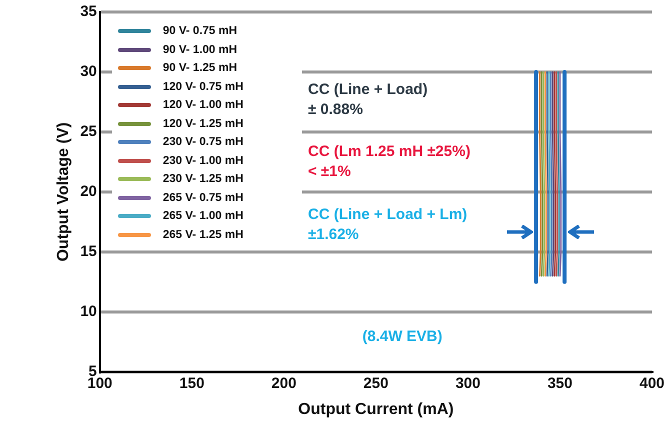 This screenshot has width=668, height=423. Describe the element at coordinates (283, 383) in the screenshot. I see `x-tick-label: 200` at that location.